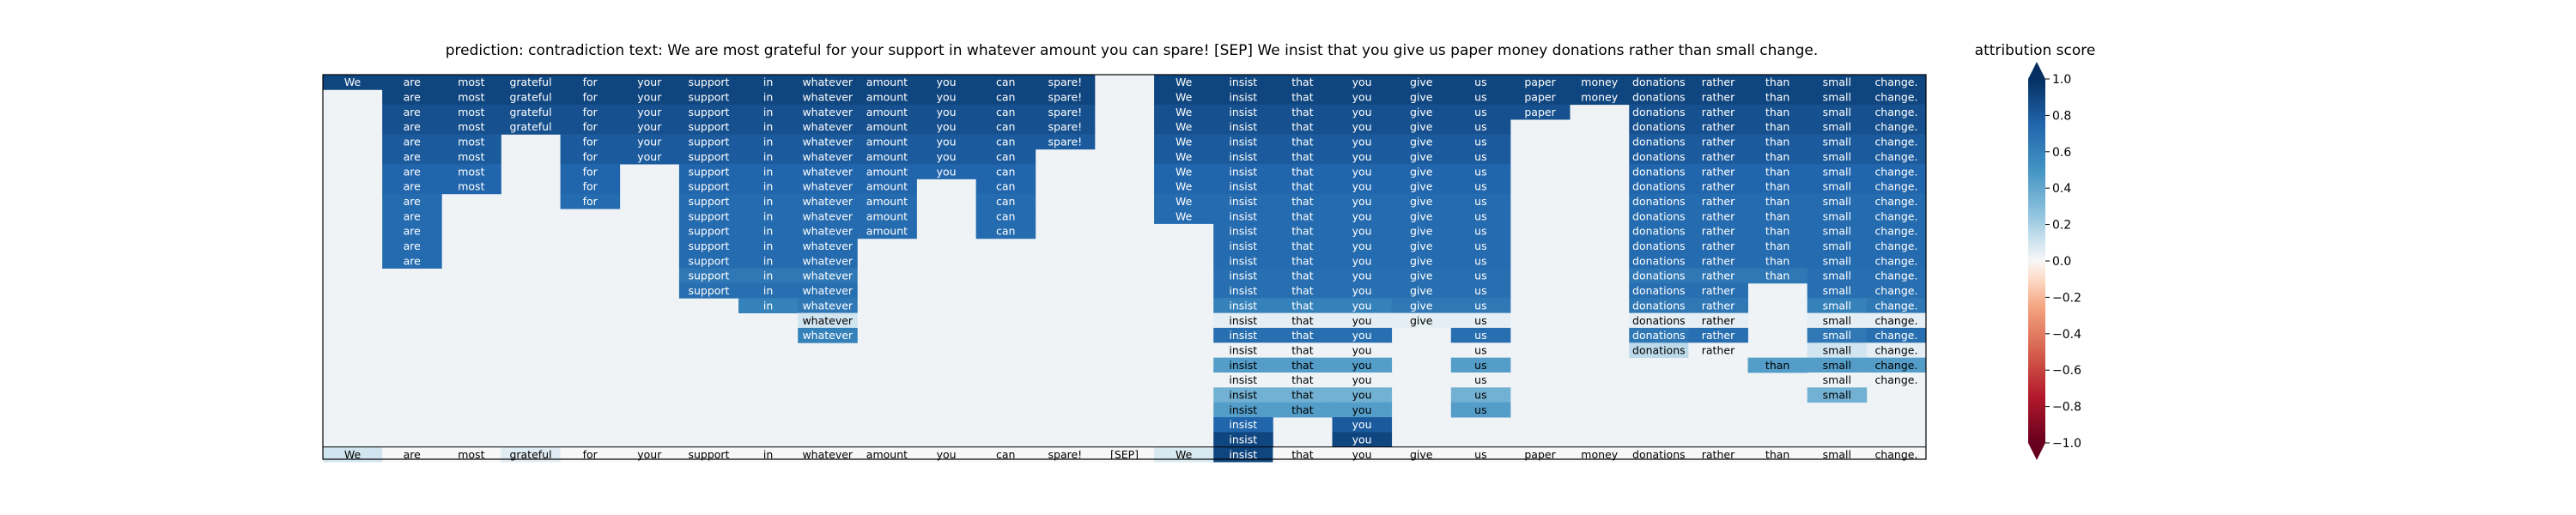 Image resolution: width=2576 pixels, height=515 pixels. What do you see at coordinates (413, 82) in the screenshot?
I see `heatmap-label: are` at bounding box center [413, 82].